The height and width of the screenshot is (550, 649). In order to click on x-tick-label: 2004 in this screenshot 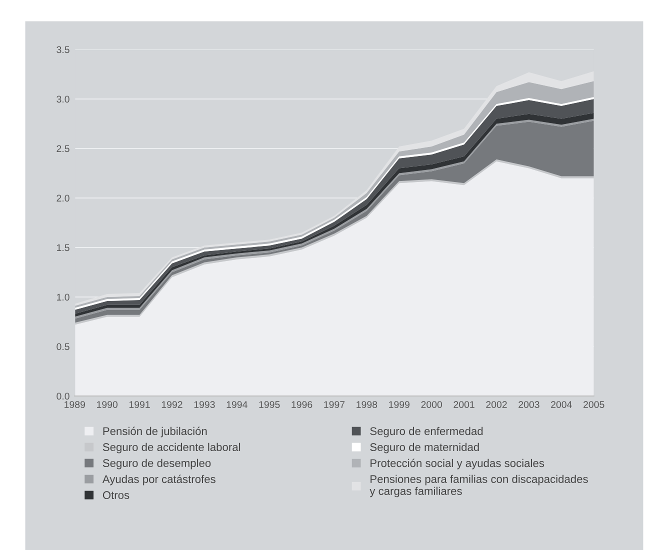, I will do `click(561, 404)`.